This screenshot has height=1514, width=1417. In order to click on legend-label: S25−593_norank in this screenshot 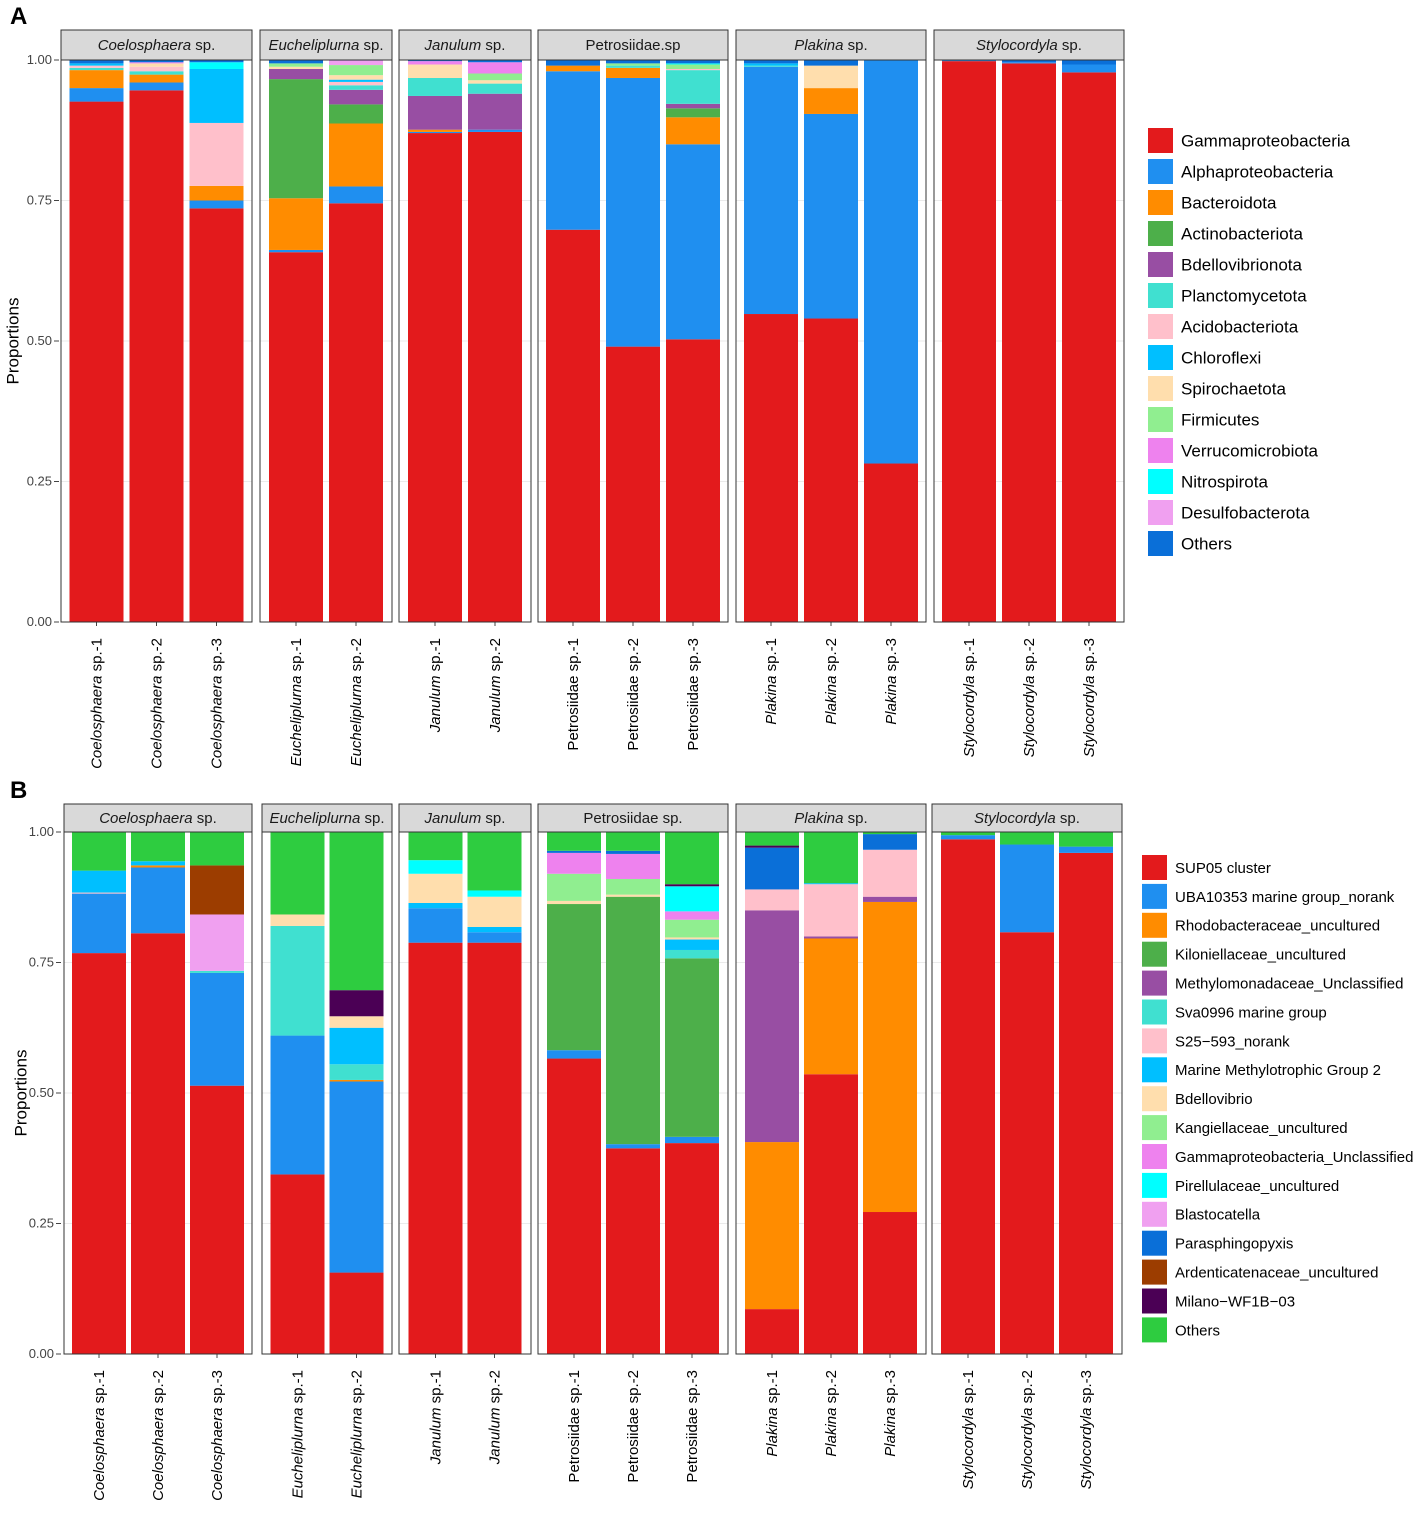, I will do `click(1232, 1041)`.